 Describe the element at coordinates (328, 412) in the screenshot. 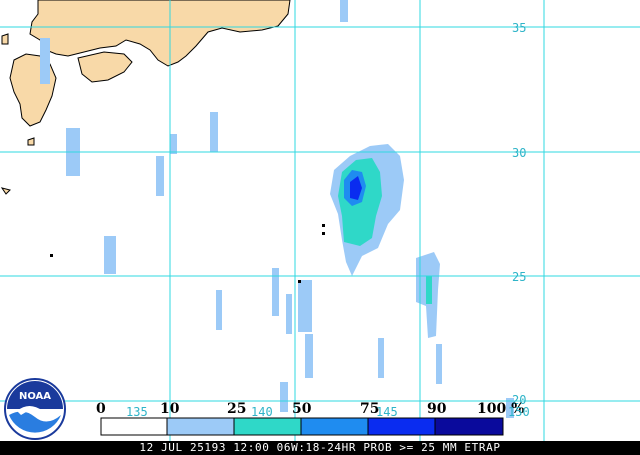

I see `longitude-labels: 135 140 145 150` at that location.